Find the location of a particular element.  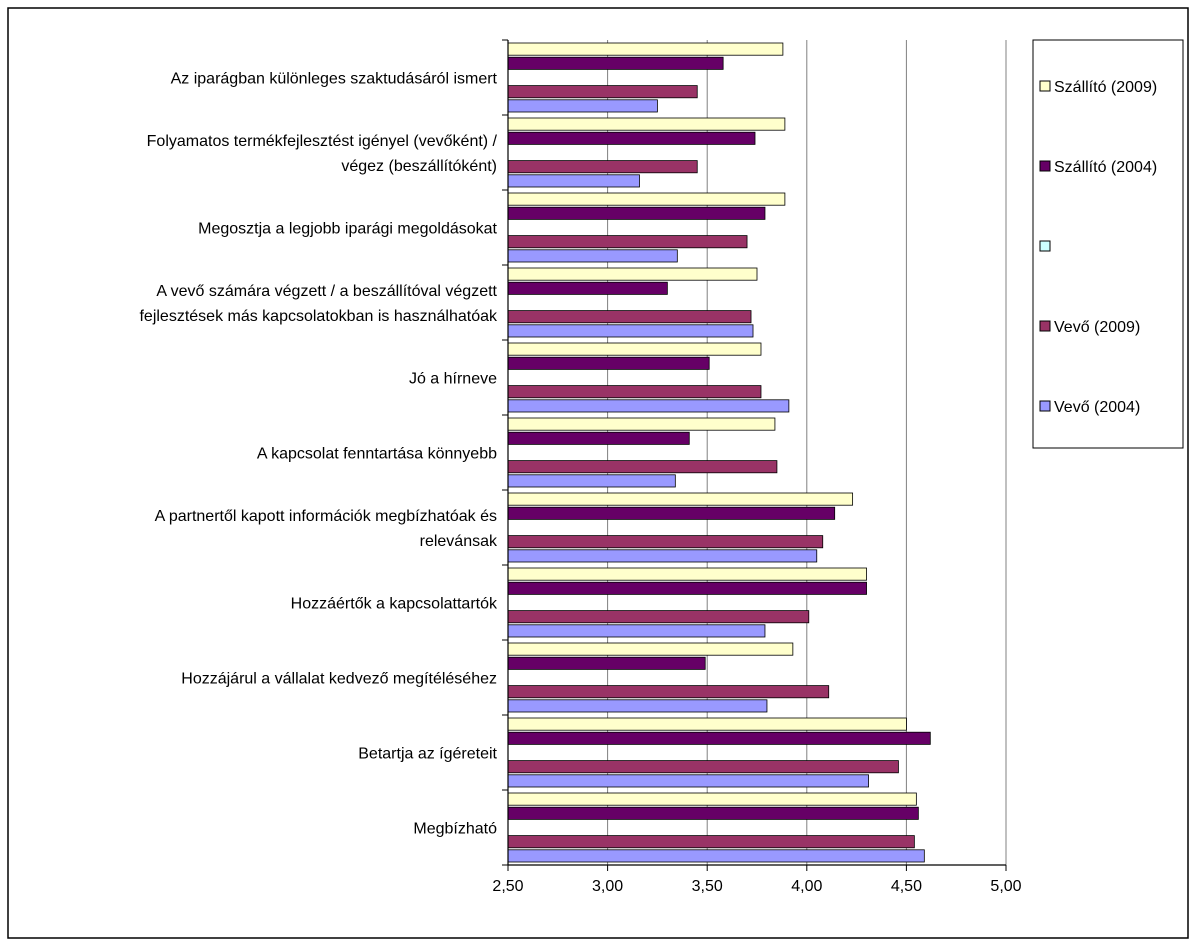

x-tick-label: 4,50 is located at coordinates (906, 886).